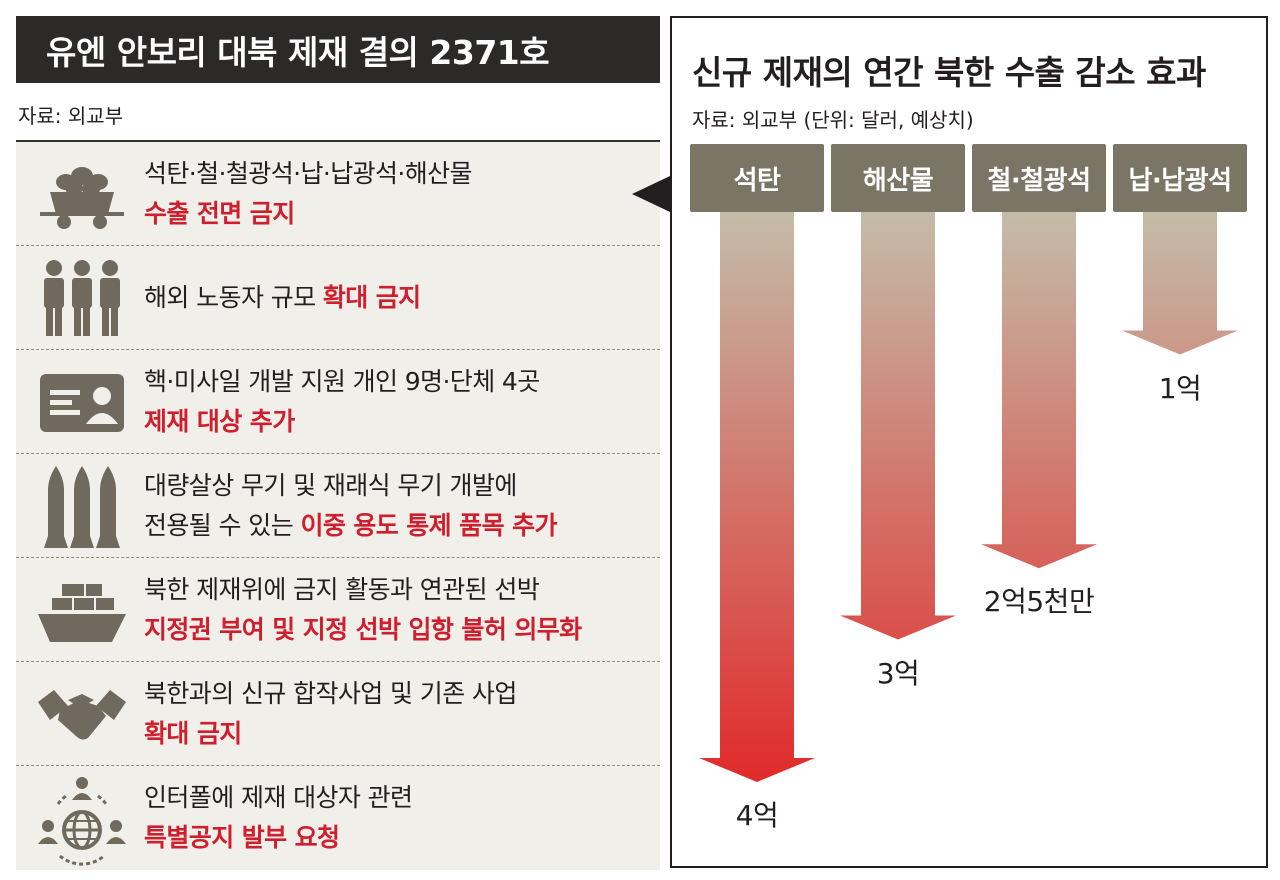 This screenshot has height=880, width=1280. Describe the element at coordinates (949, 72) in the screenshot. I see `chart-title: 신규 제재의 연간 북한 수출 감소 효과` at that location.